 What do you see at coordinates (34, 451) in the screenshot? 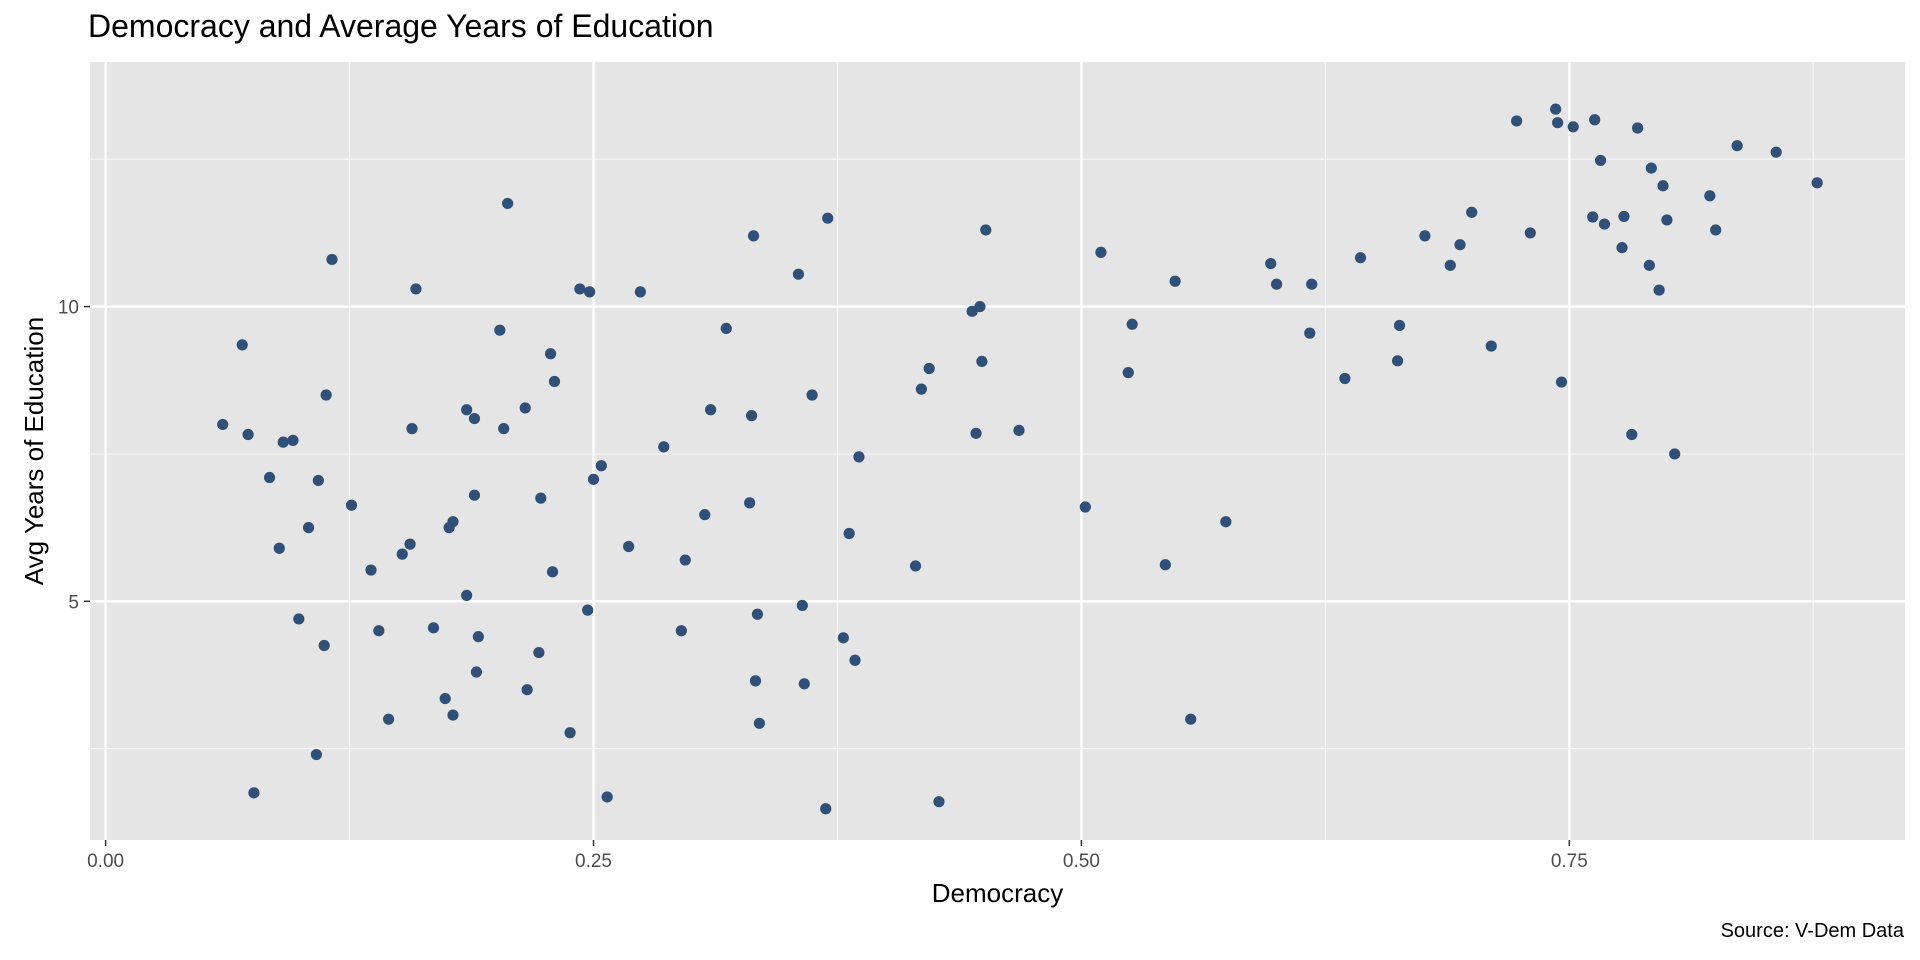
I see `y-axis-label: Avg Years of Education` at bounding box center [34, 451].